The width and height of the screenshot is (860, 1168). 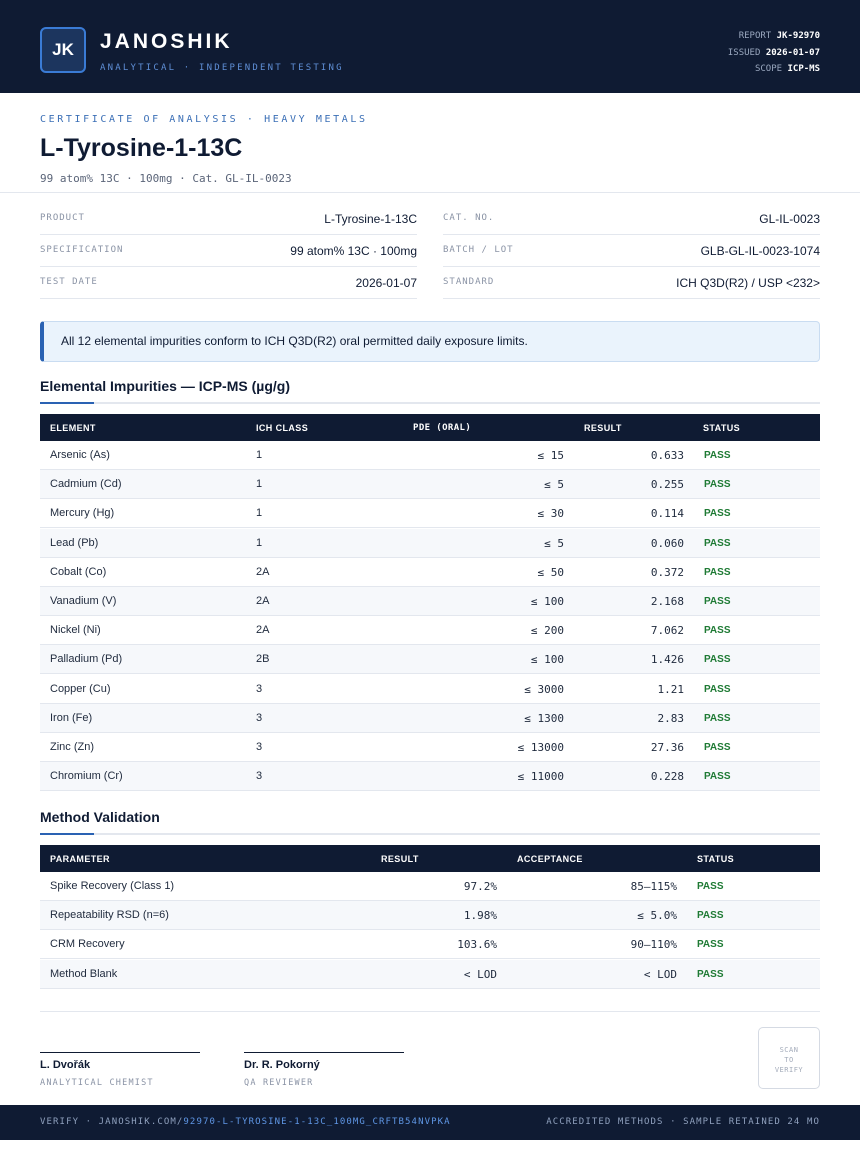 I want to click on cell-ich-class: 2B, so click(x=263, y=659).